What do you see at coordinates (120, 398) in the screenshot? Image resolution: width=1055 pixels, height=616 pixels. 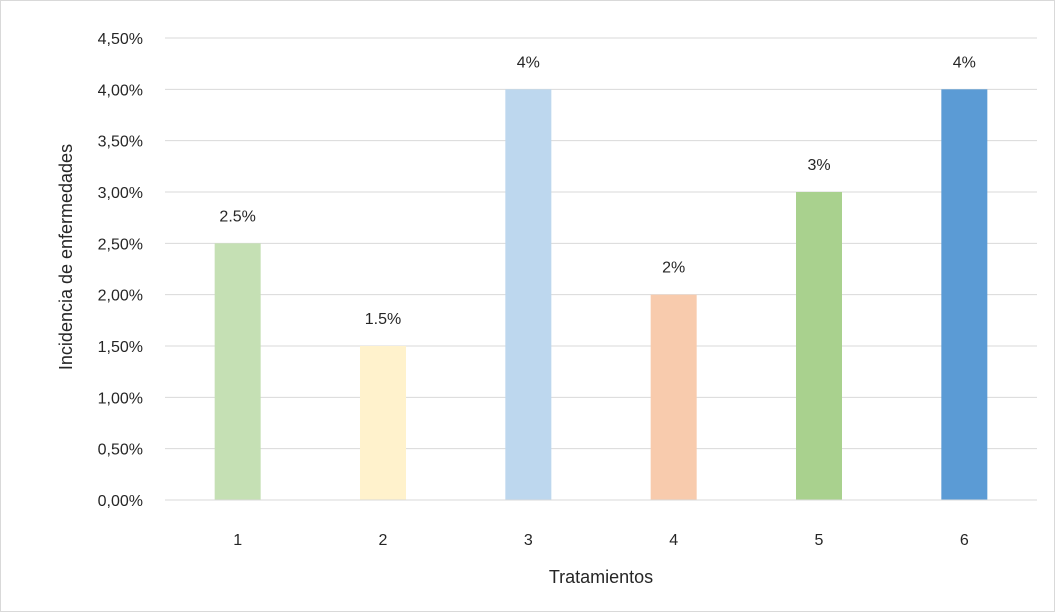 I see `y-tick-label: 1,00%` at bounding box center [120, 398].